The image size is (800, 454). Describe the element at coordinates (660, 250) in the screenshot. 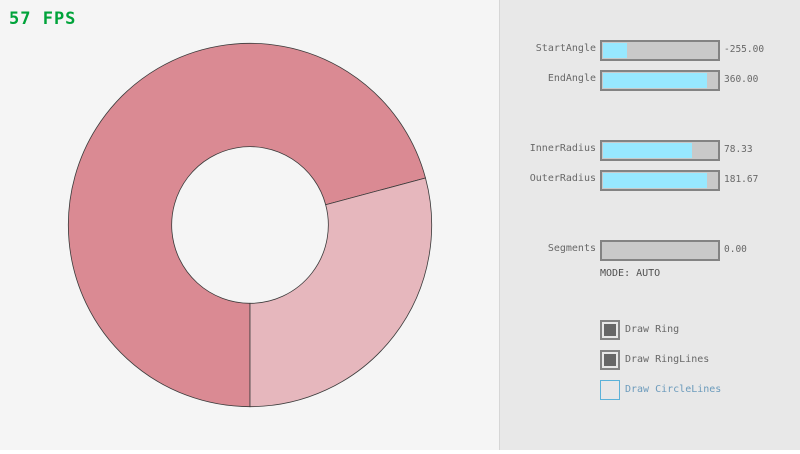

I see `segments-slider` at that location.